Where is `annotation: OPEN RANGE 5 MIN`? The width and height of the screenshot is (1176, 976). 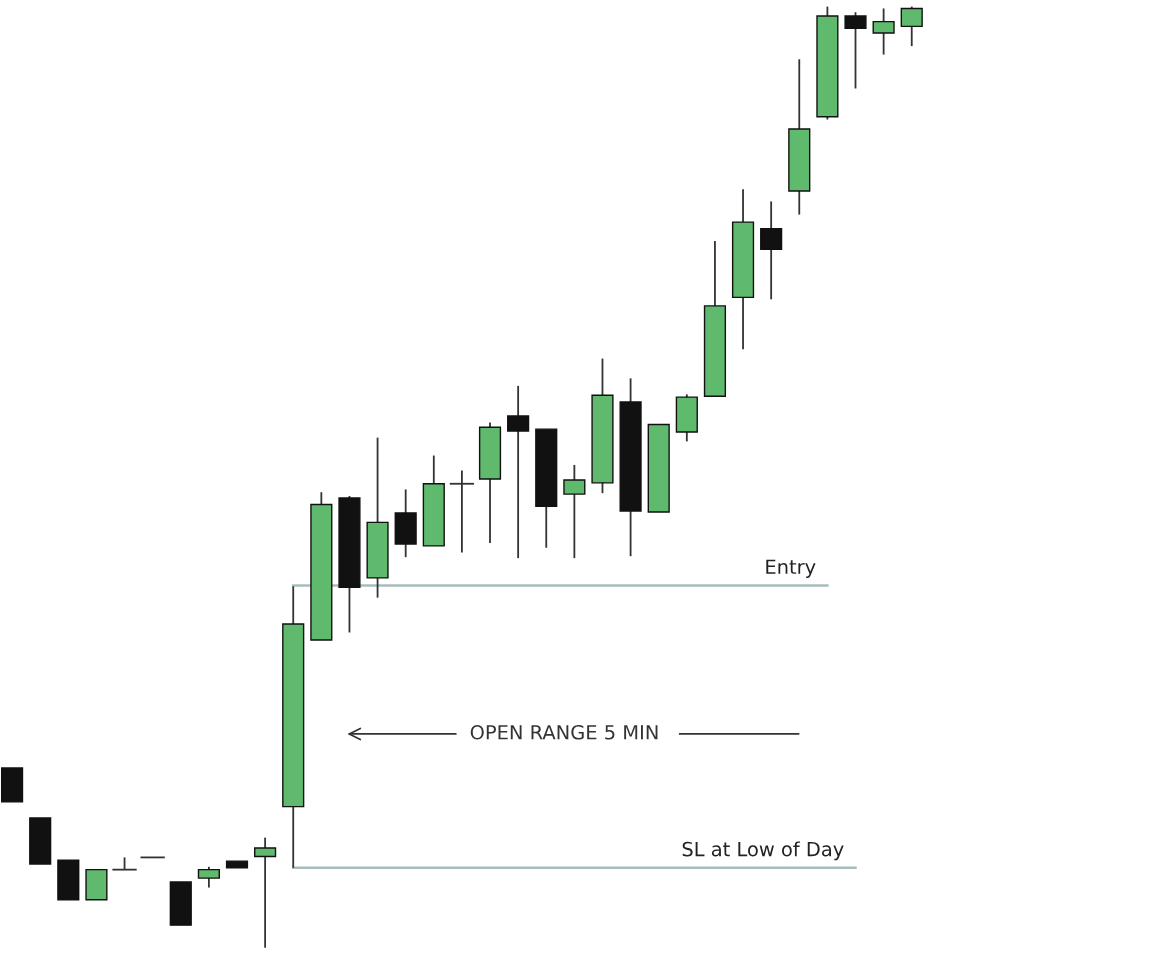
annotation: OPEN RANGE 5 MIN is located at coordinates (564, 732).